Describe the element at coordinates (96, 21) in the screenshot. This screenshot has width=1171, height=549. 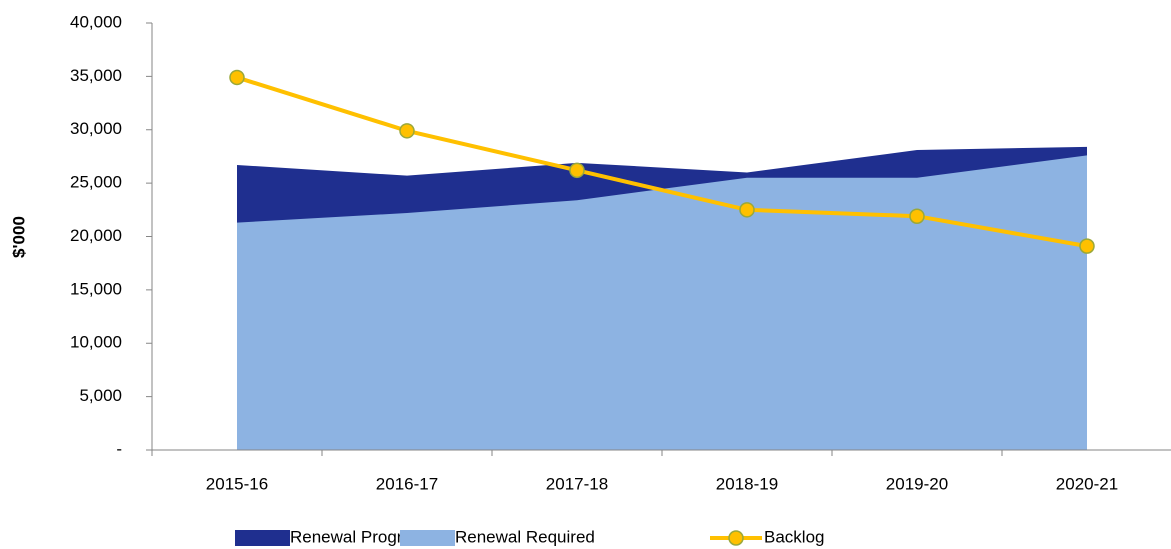
I see `y-tick-label: 40,000` at that location.